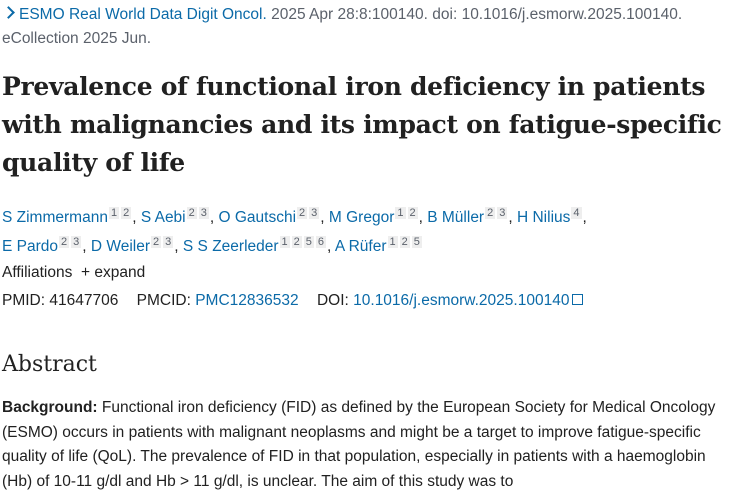 Image resolution: width=750 pixels, height=500 pixels. What do you see at coordinates (77, 38) in the screenshot?
I see `citation-ecollection: eCollection 2025 Jun.` at bounding box center [77, 38].